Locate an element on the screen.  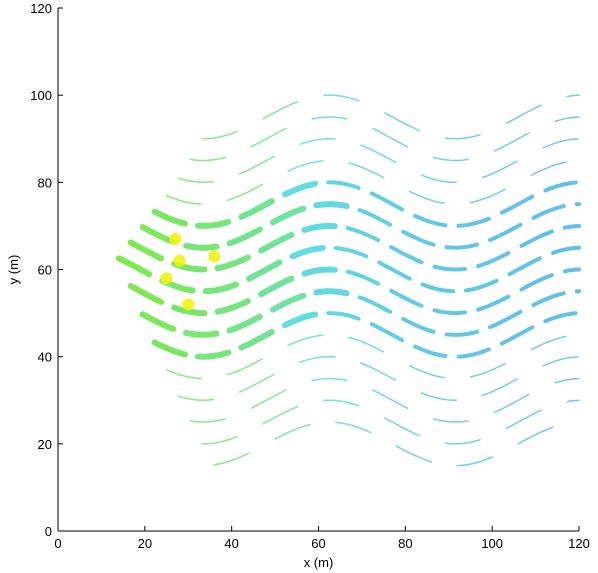
x-tick-label: 60 is located at coordinates (318, 543).